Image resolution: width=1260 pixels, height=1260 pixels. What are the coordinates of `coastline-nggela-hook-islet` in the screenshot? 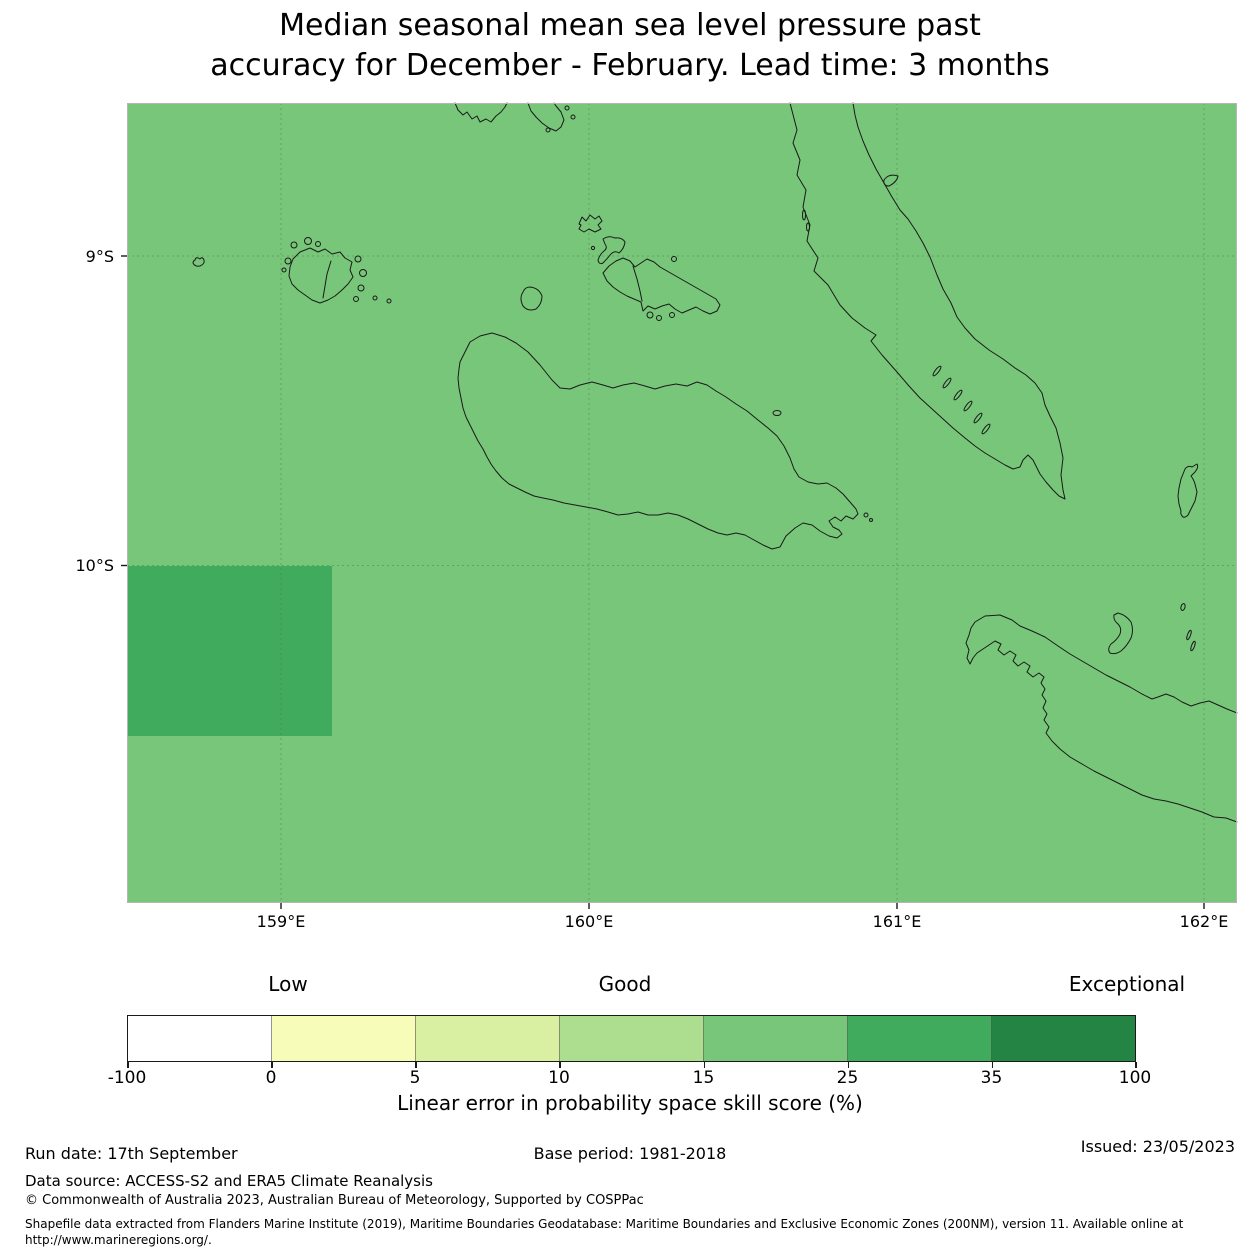 It's located at (611, 250).